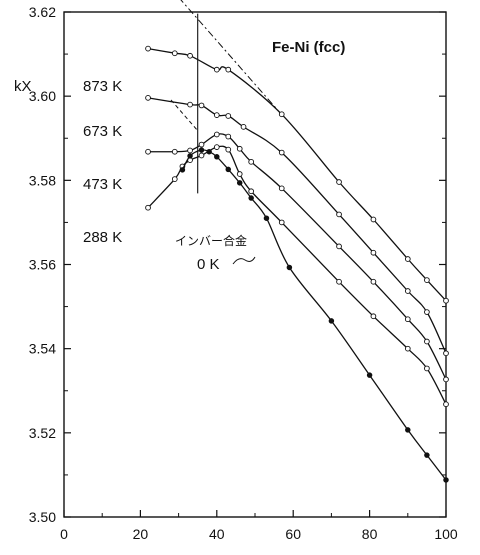  I want to click on x-tick-label: 60, so click(293, 534).